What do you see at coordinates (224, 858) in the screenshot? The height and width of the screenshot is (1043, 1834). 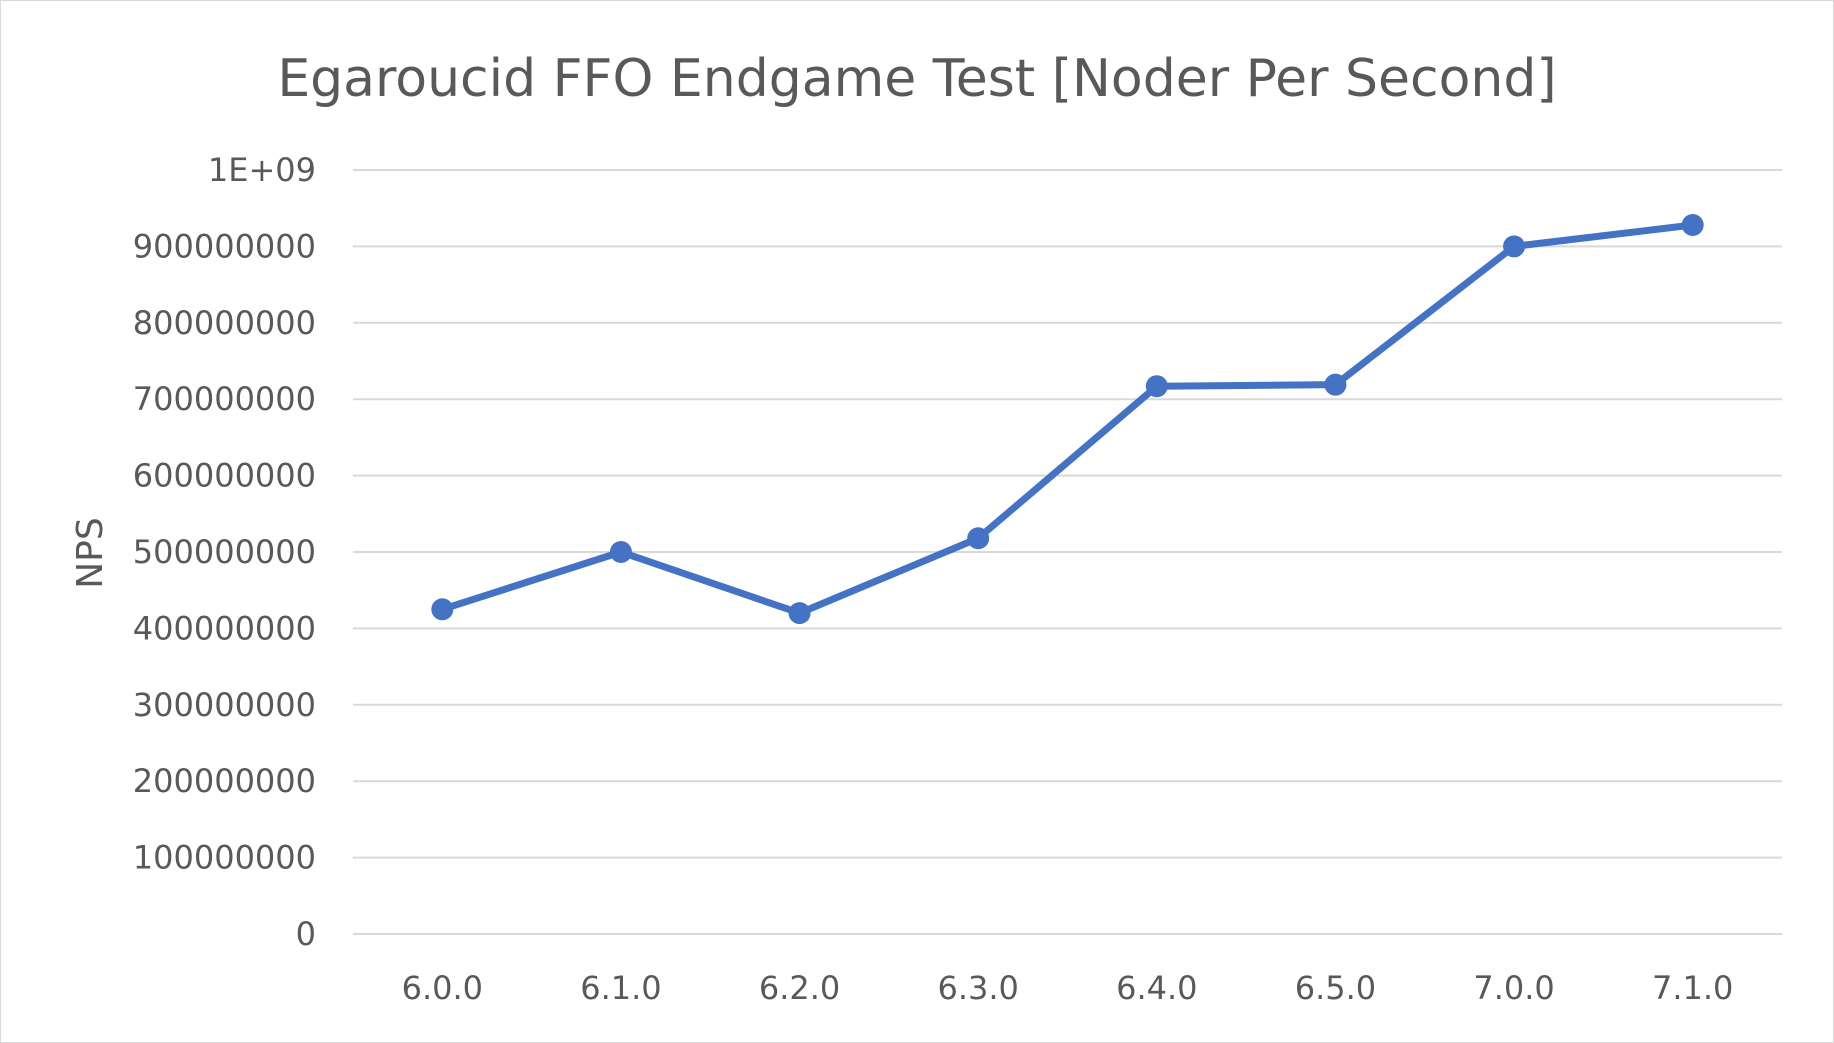 I see `y-tick-label: 100000000` at bounding box center [224, 858].